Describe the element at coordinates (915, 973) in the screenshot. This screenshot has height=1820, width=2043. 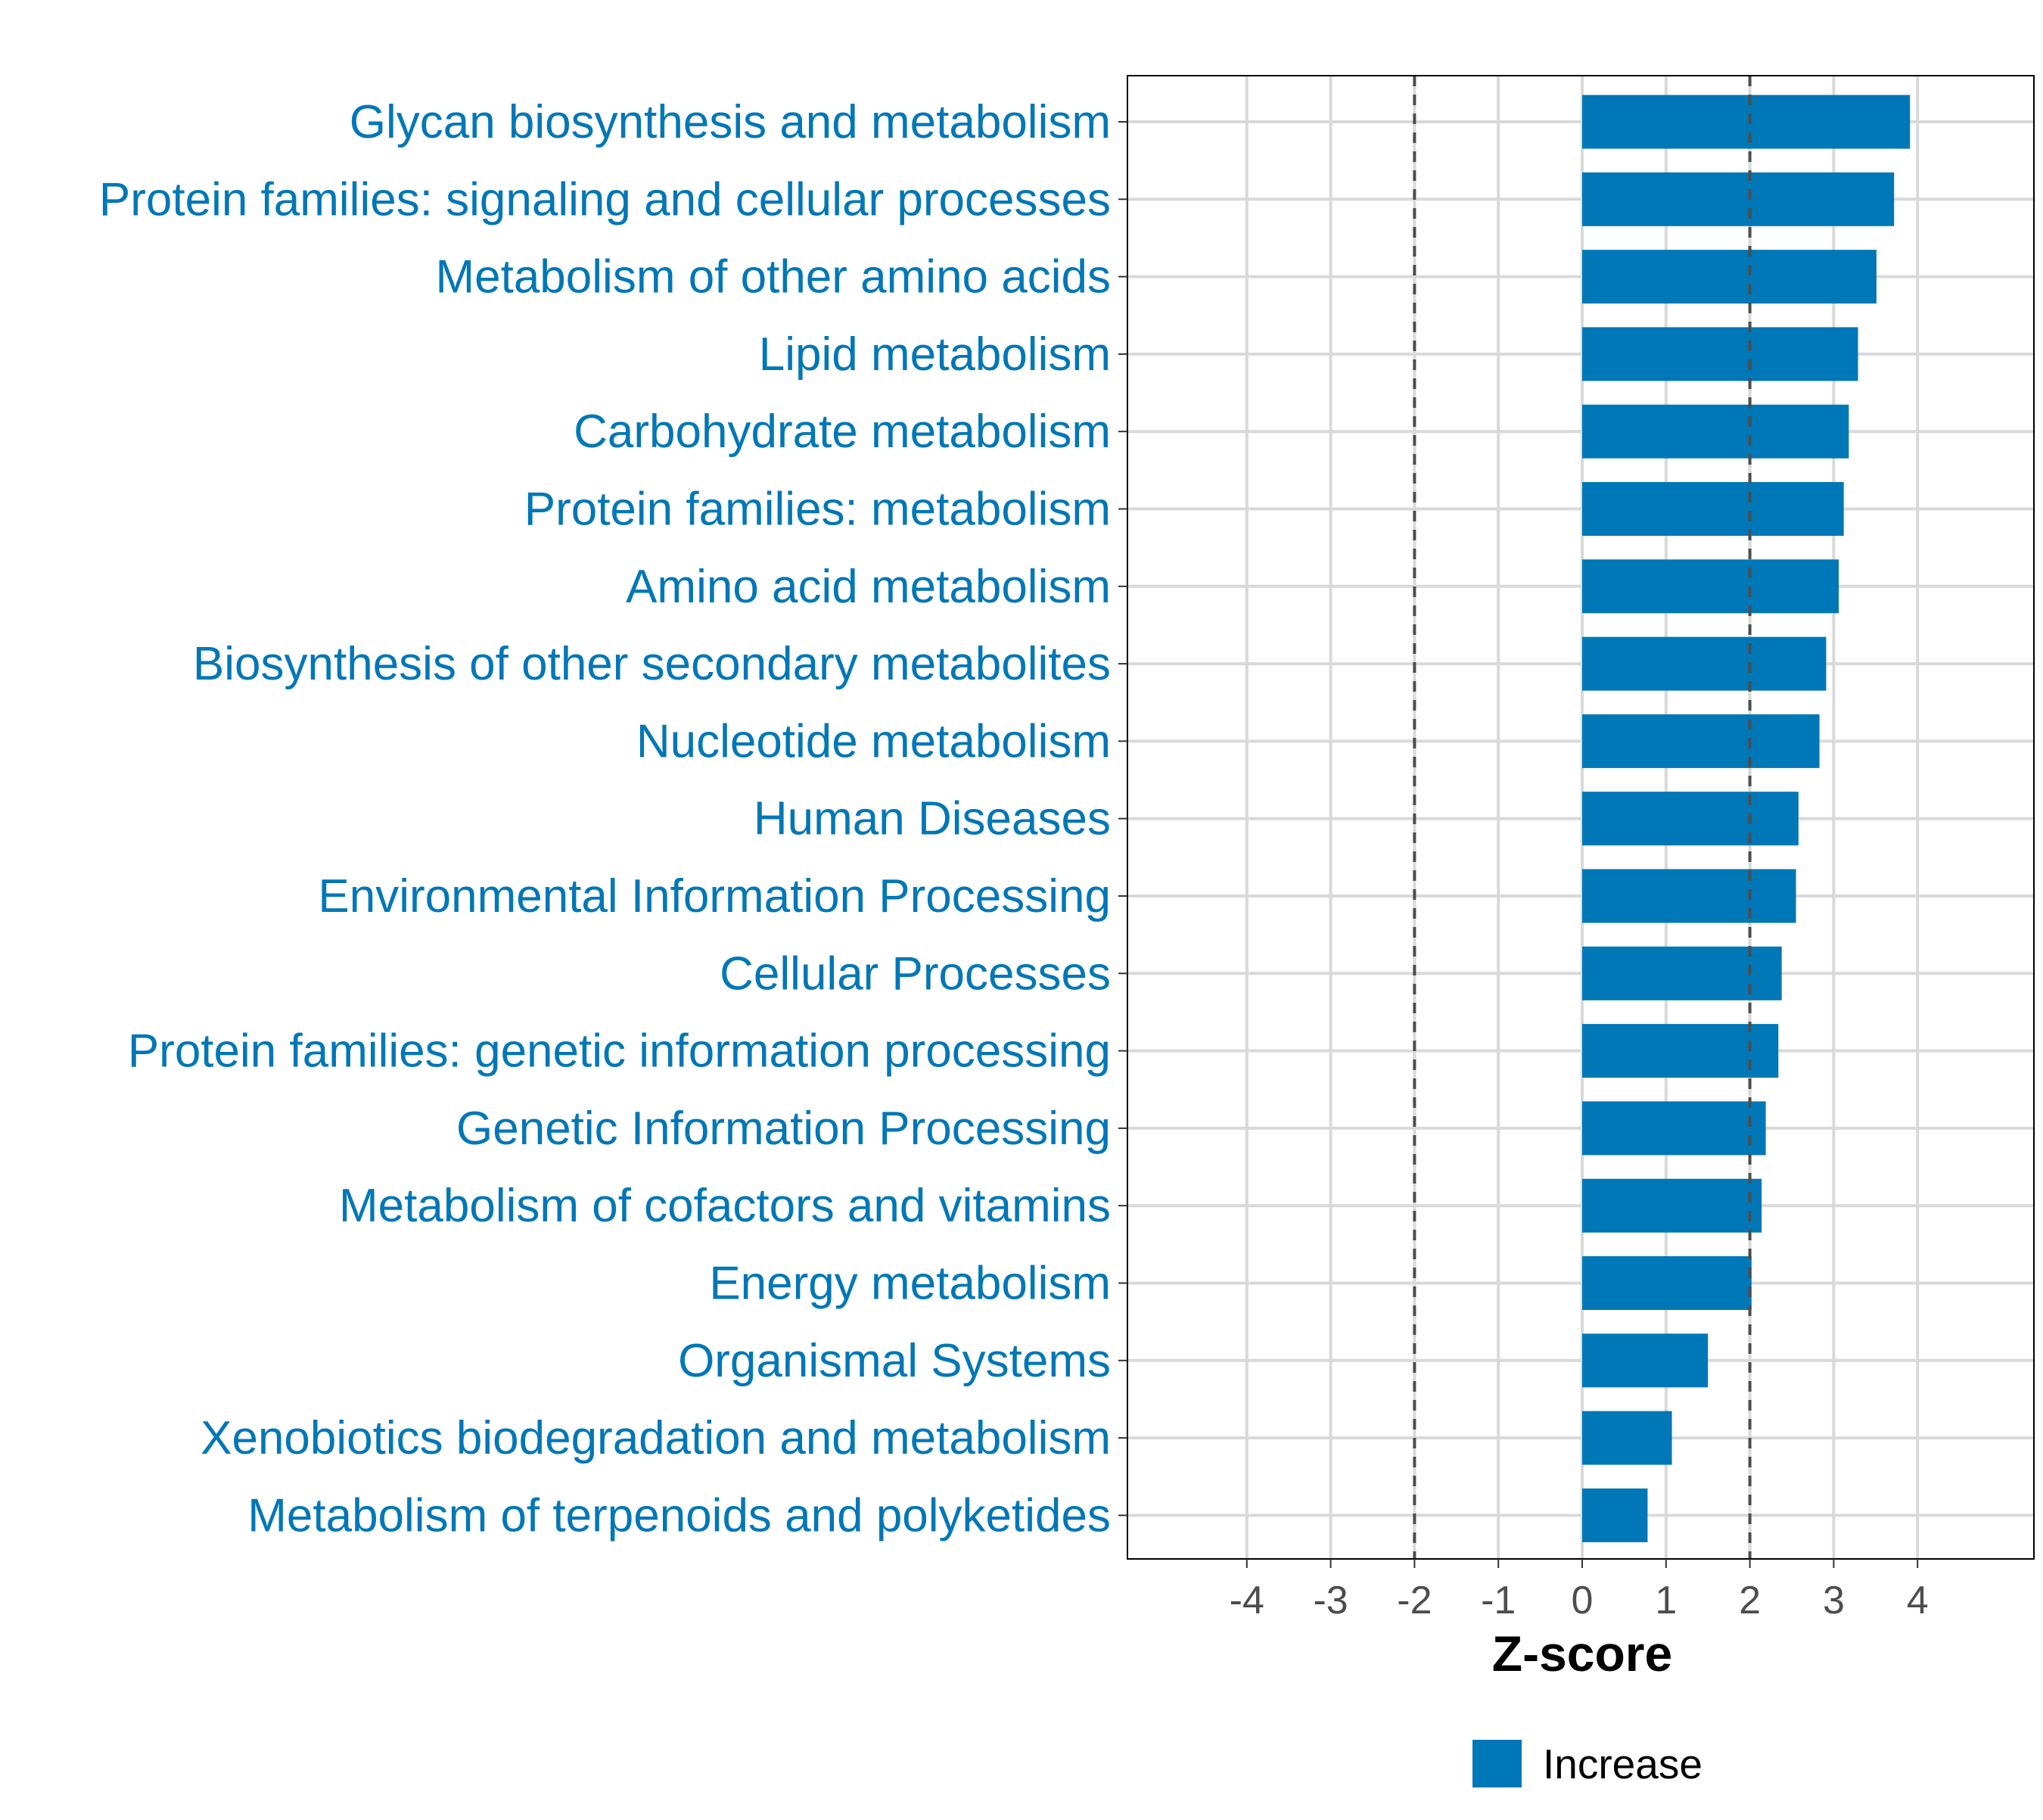
I see `category-label: Cellular Processes` at that location.